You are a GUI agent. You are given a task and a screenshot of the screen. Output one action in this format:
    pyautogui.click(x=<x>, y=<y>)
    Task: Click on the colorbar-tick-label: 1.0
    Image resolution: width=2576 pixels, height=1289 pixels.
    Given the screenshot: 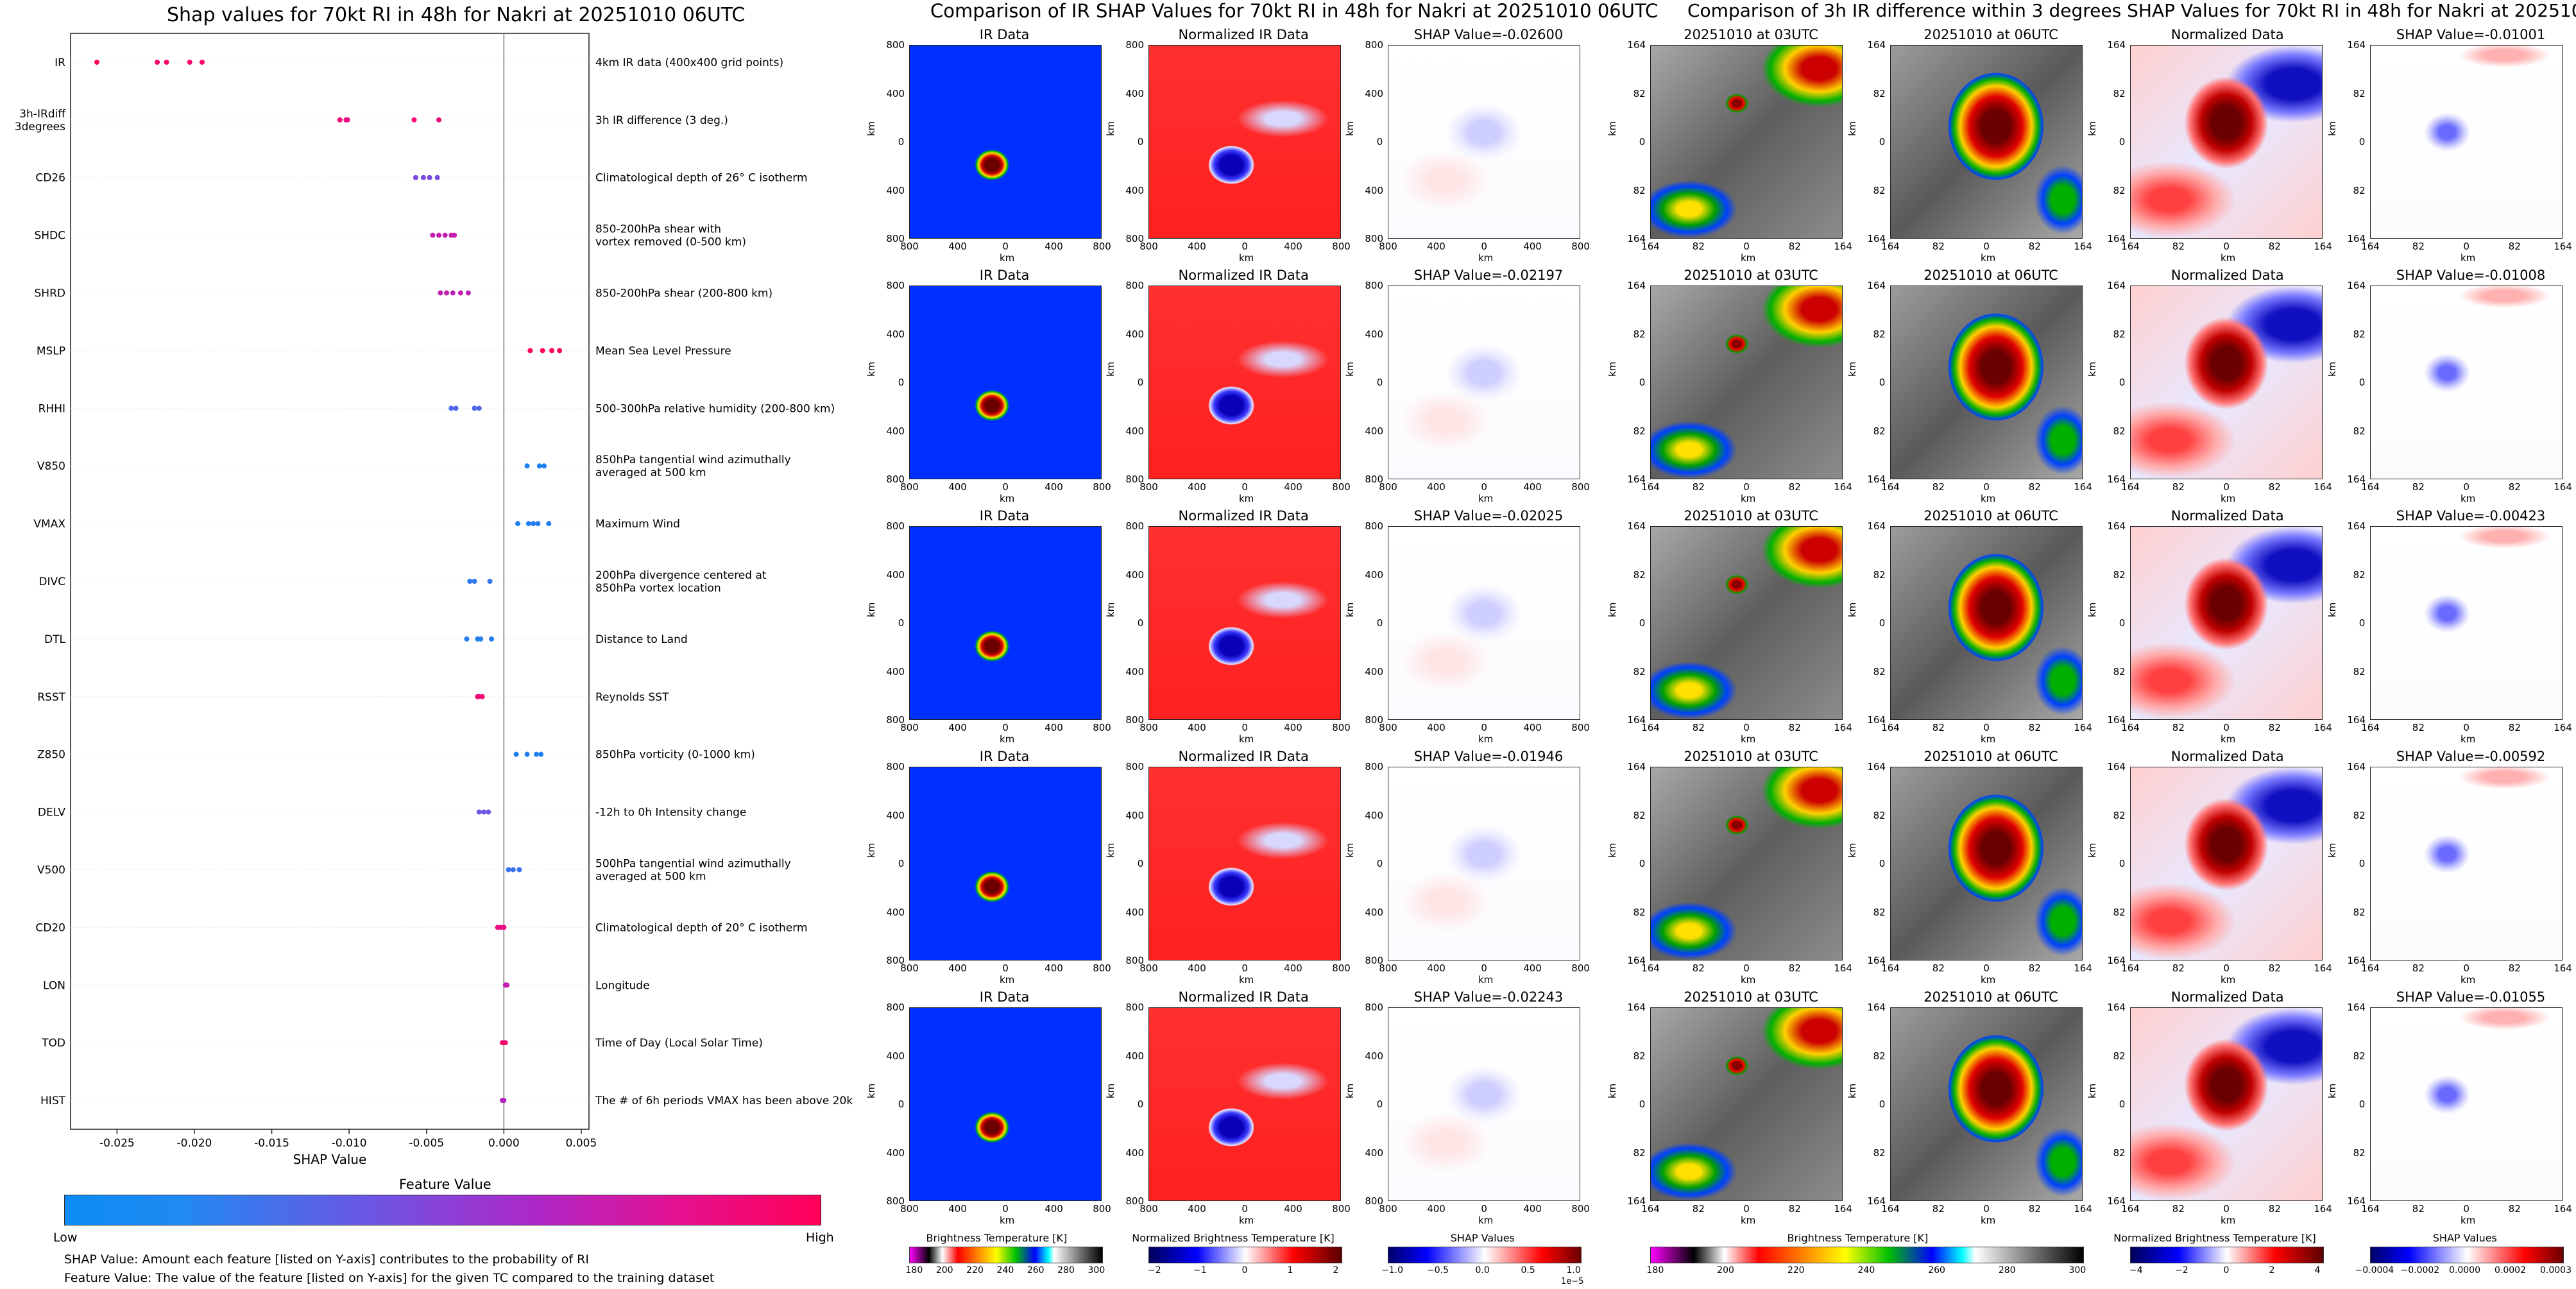 What is the action you would take?
    pyautogui.click(x=1573, y=1270)
    